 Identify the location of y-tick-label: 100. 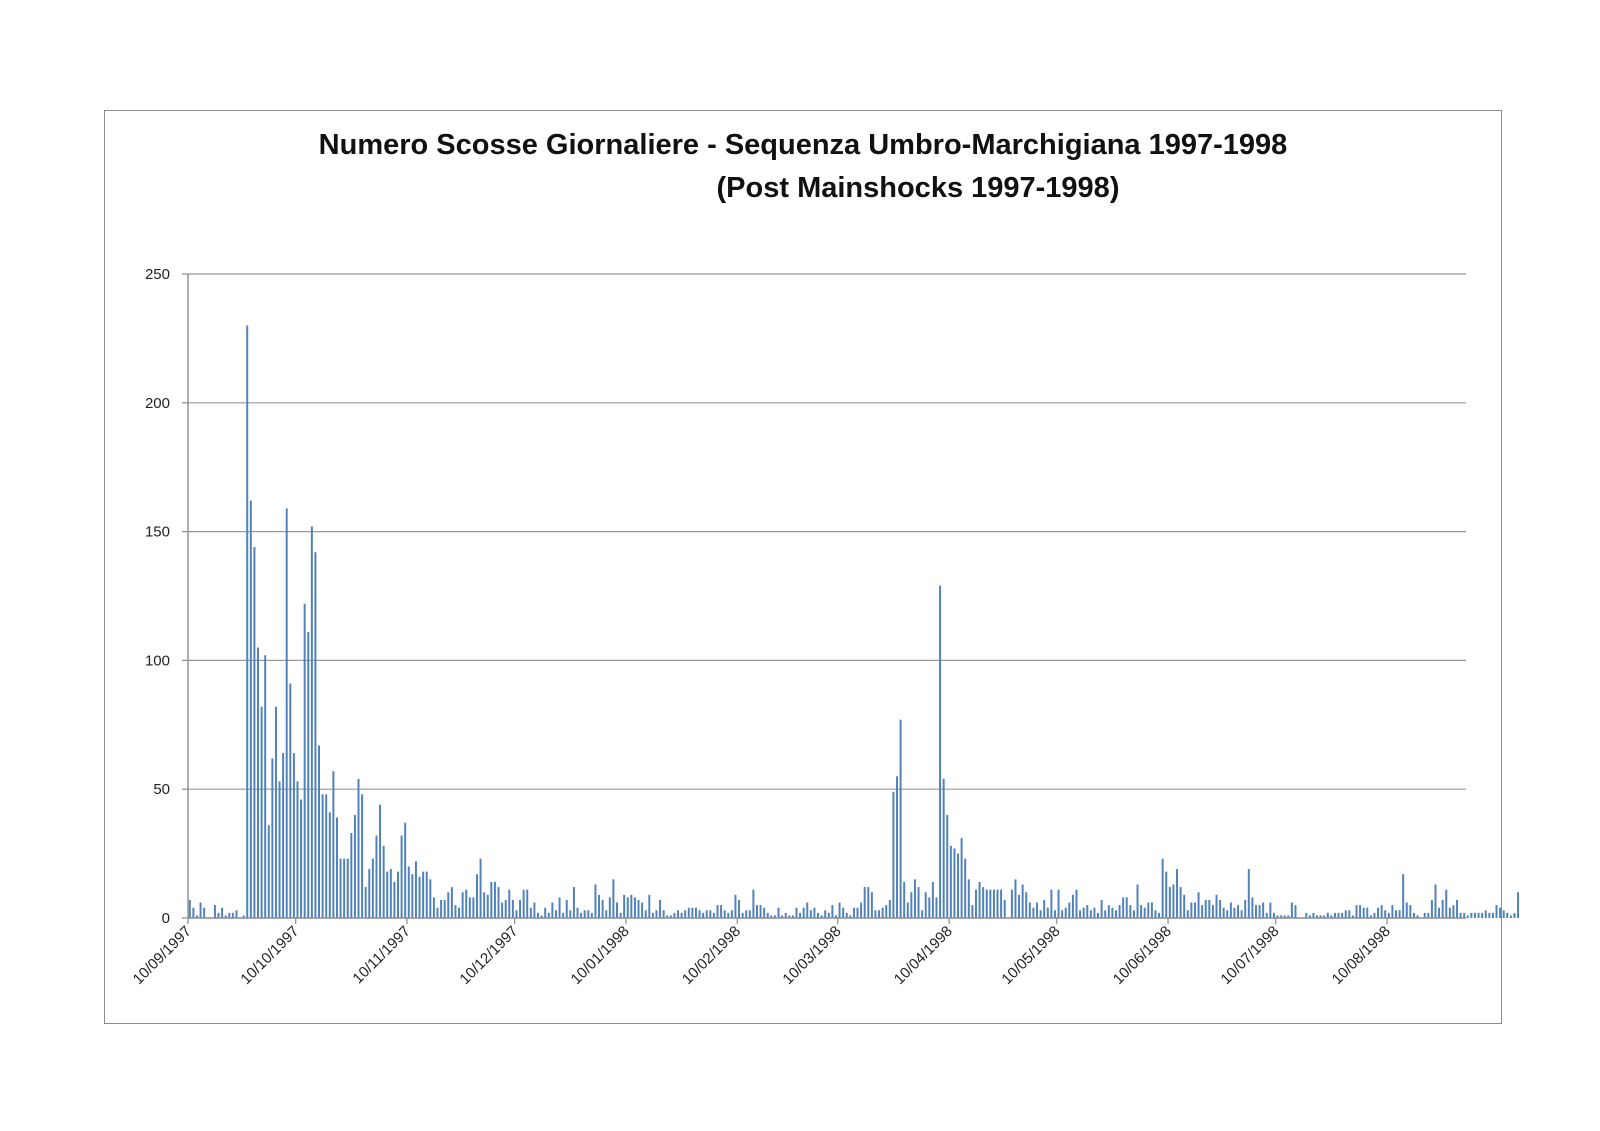
(157, 660).